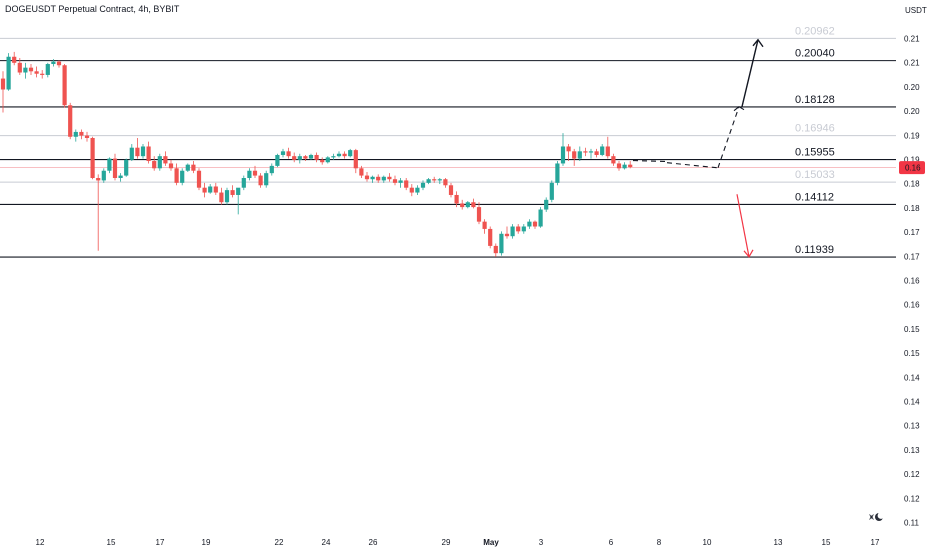 The width and height of the screenshot is (932, 550). Describe the element at coordinates (707, 542) in the screenshot. I see `x-tick-label-12: 10` at that location.